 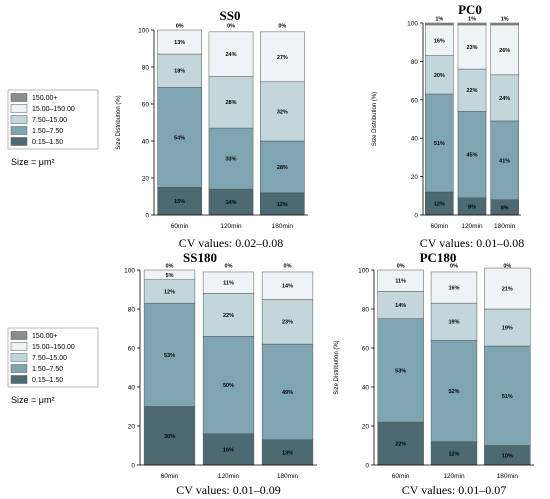 What do you see at coordinates (504, 161) in the screenshot?
I see `data-label: 41%` at bounding box center [504, 161].